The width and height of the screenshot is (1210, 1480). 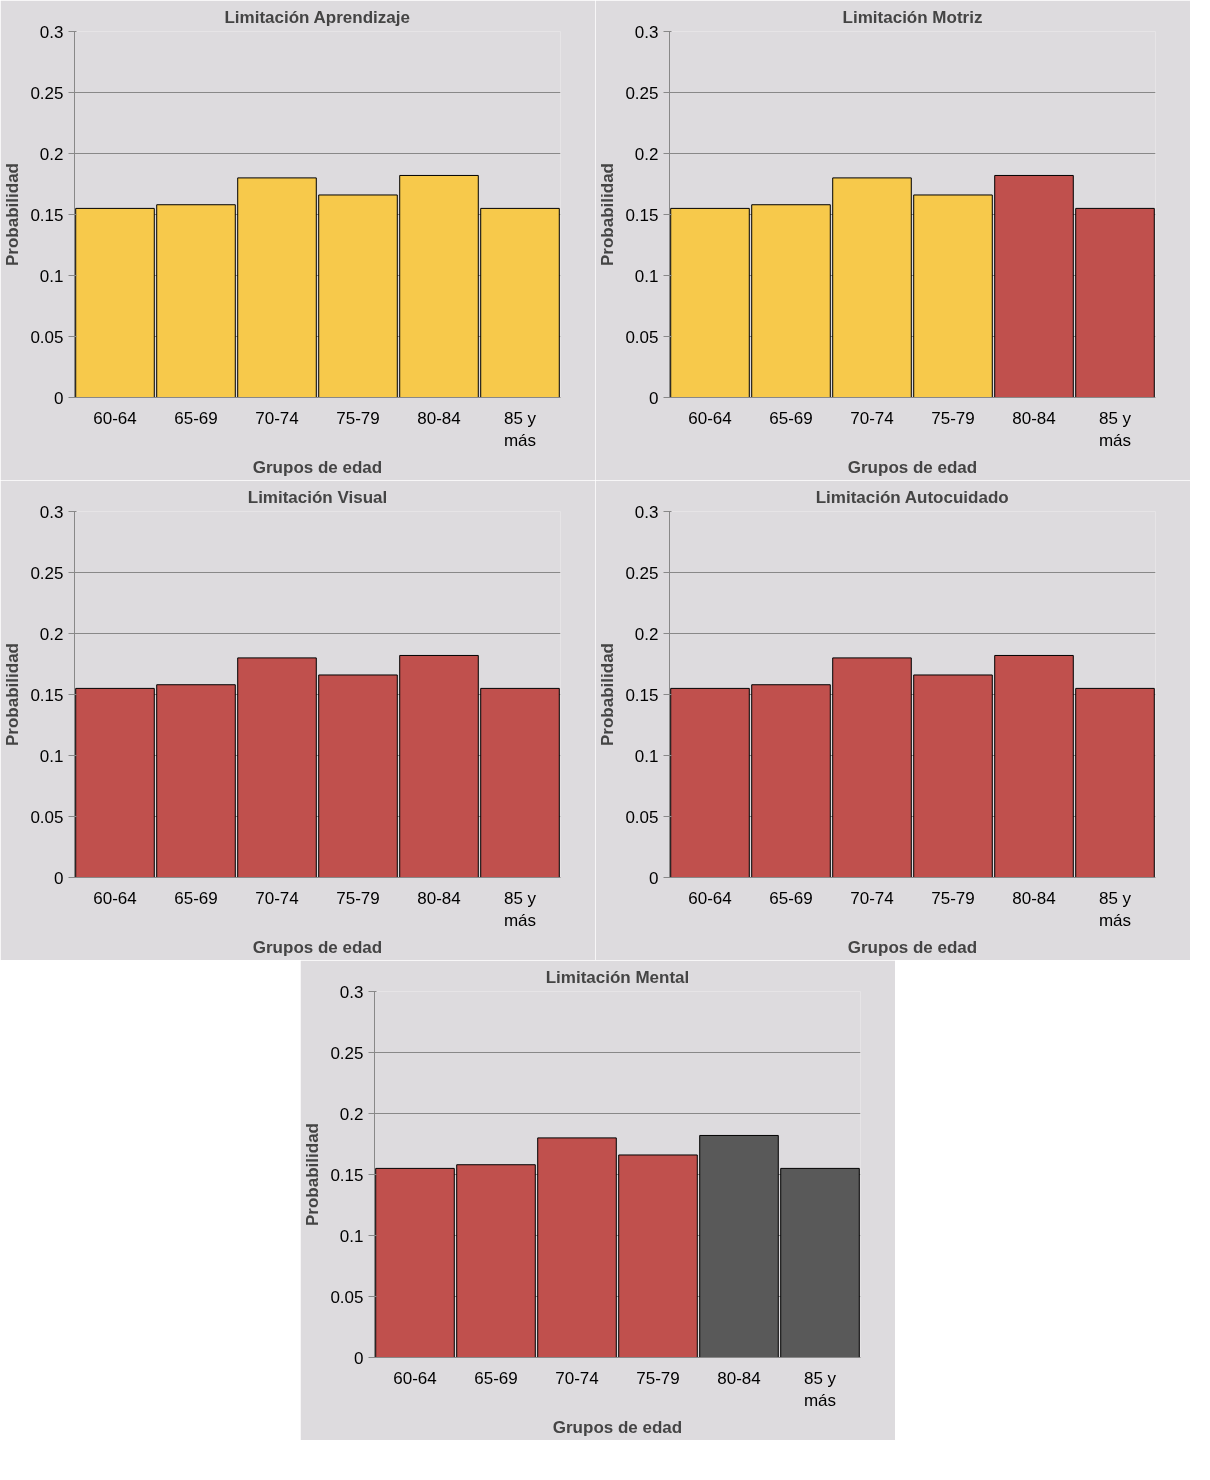 I want to click on chart-title: Limitación Motriz, so click(x=912, y=17).